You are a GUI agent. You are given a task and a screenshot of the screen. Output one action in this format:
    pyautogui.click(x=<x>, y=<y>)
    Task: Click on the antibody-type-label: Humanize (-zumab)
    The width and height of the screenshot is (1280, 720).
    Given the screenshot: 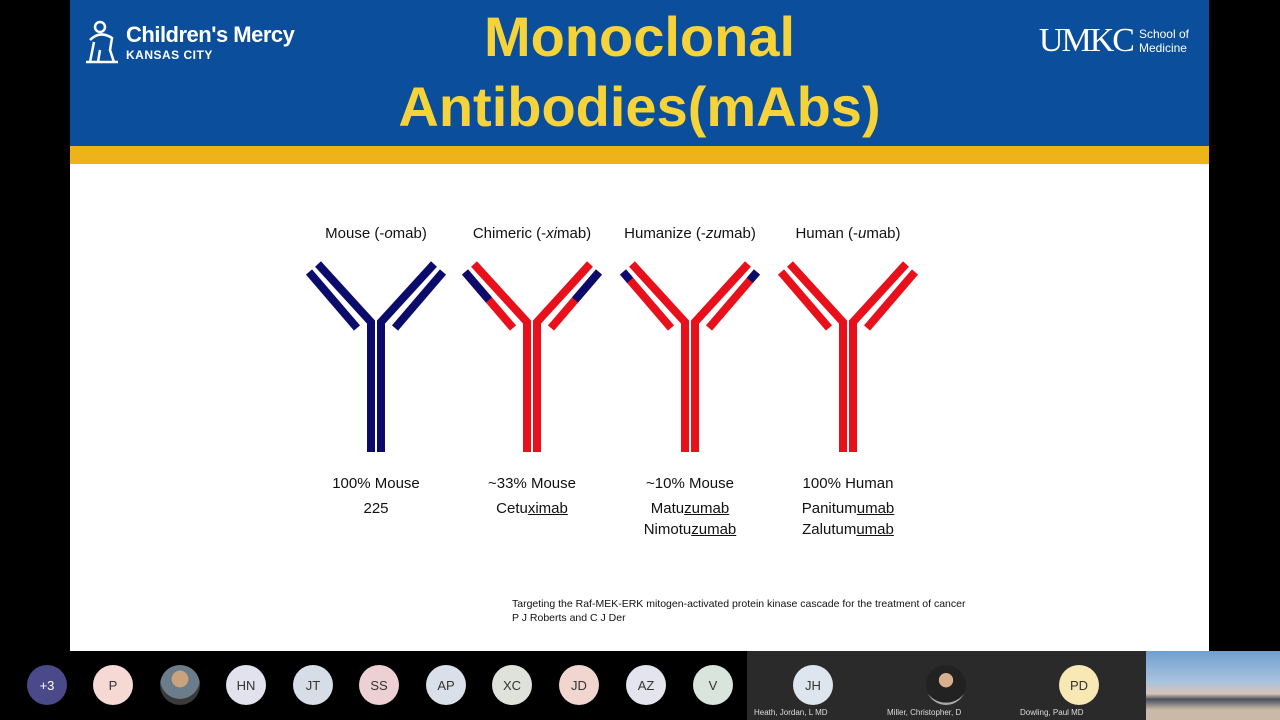 What is the action you would take?
    pyautogui.click(x=690, y=233)
    